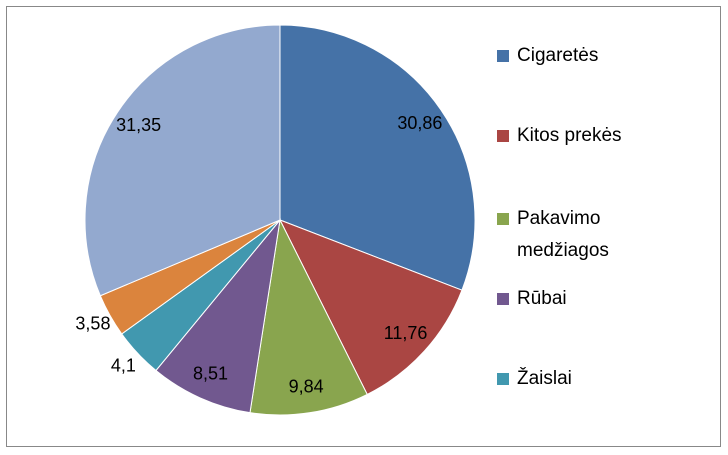 This screenshot has width=728, height=455. What do you see at coordinates (558, 55) in the screenshot?
I see `legend-label: Cigaretės` at bounding box center [558, 55].